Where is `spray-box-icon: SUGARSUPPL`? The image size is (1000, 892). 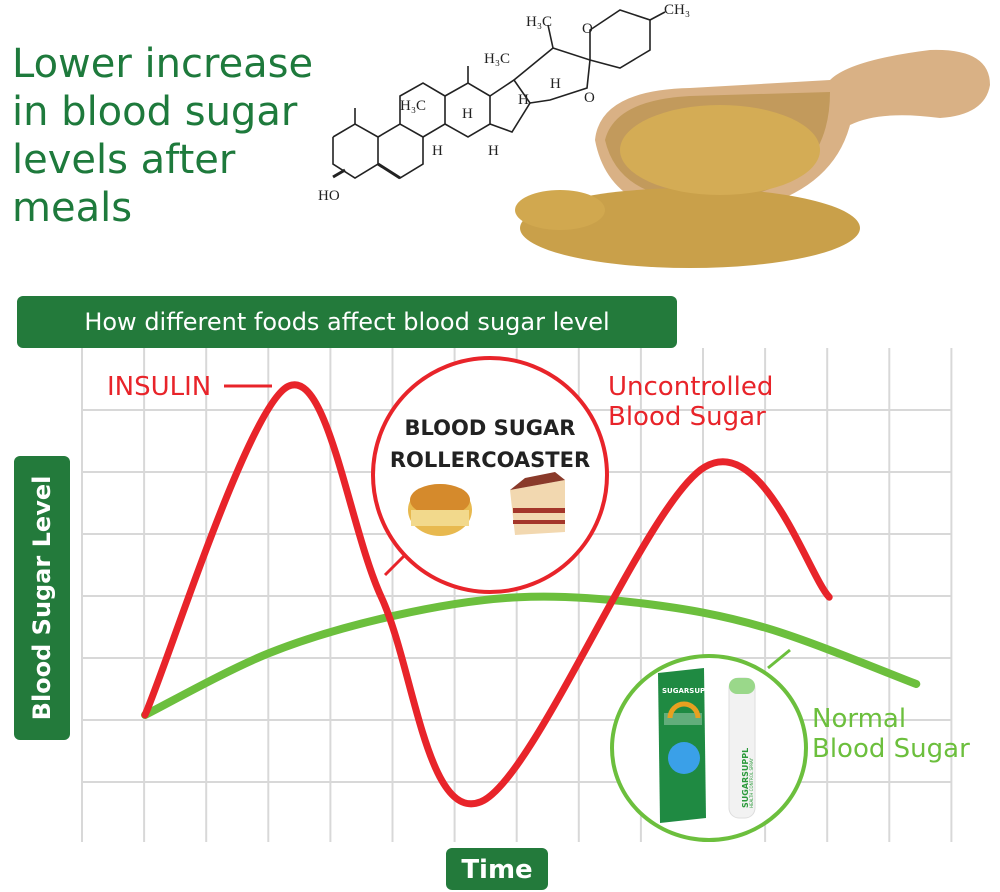
spray-box-icon: SUGARSUPPL is located at coordinates (686, 745).